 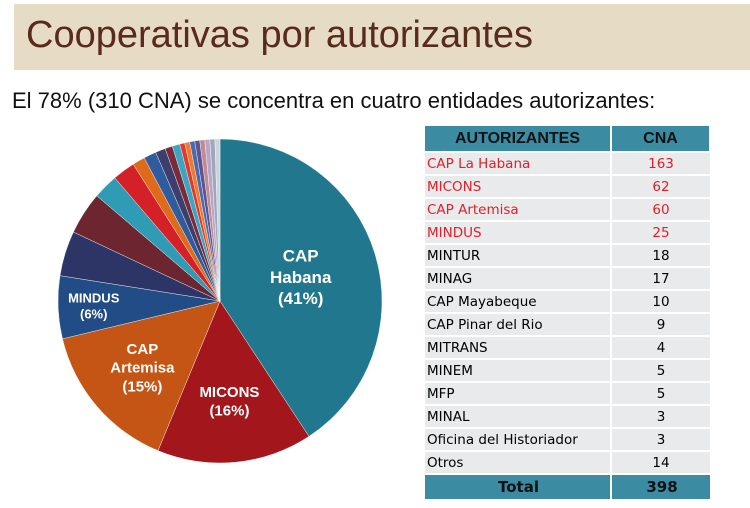 I want to click on row-value: 25, so click(x=660, y=233).